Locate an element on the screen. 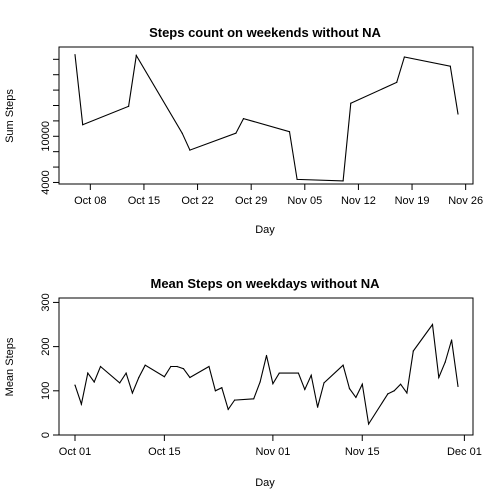  x-tick-label: Nov 26 is located at coordinates (465, 201).